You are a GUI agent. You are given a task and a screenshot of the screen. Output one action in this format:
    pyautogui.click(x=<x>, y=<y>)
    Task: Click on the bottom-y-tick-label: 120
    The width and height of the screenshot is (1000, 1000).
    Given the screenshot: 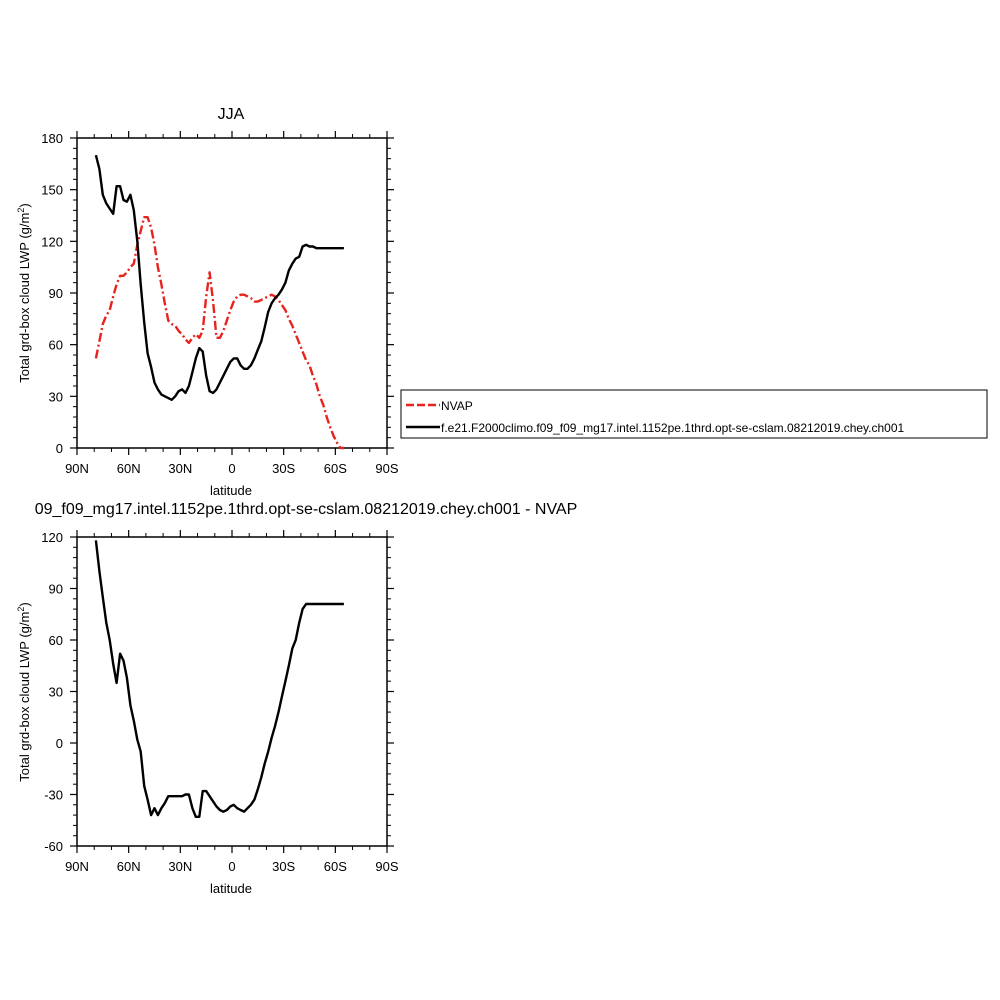 What is the action you would take?
    pyautogui.click(x=52, y=537)
    